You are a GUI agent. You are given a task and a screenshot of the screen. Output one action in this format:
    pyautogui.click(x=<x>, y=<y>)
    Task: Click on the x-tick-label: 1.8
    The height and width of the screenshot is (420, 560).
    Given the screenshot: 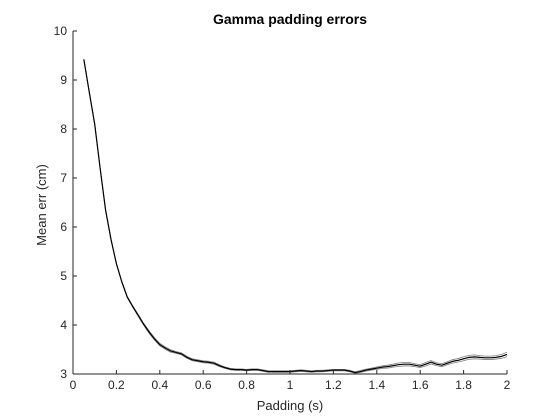 What is the action you would take?
    pyautogui.click(x=463, y=385)
    